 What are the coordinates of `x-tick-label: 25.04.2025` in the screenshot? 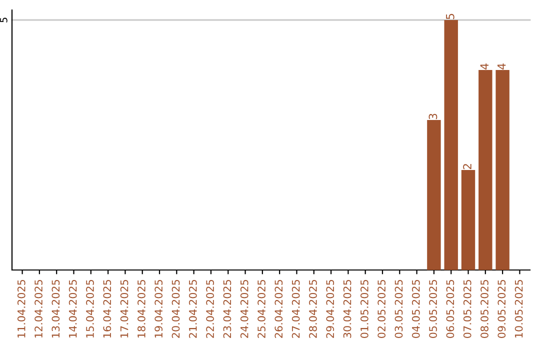 It's located at (262, 309).